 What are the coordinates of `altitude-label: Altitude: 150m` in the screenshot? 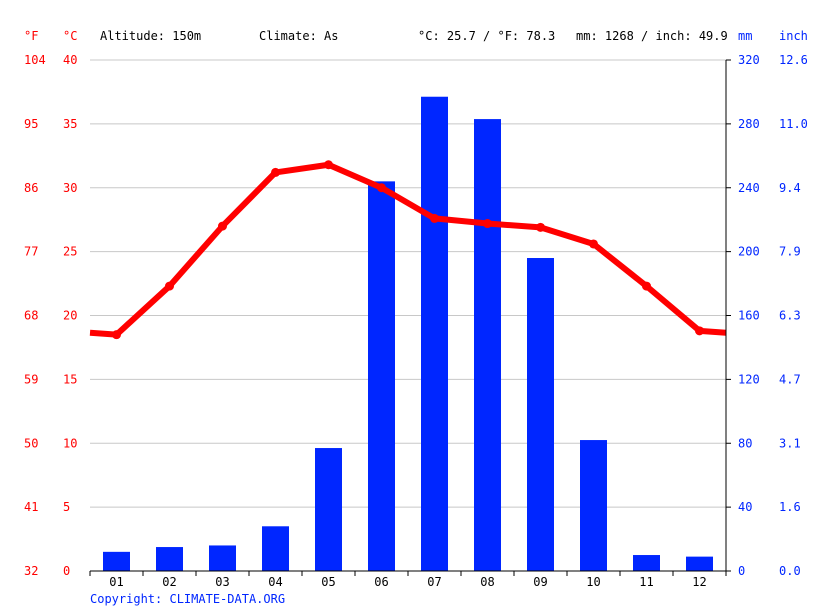 It's located at (150, 36).